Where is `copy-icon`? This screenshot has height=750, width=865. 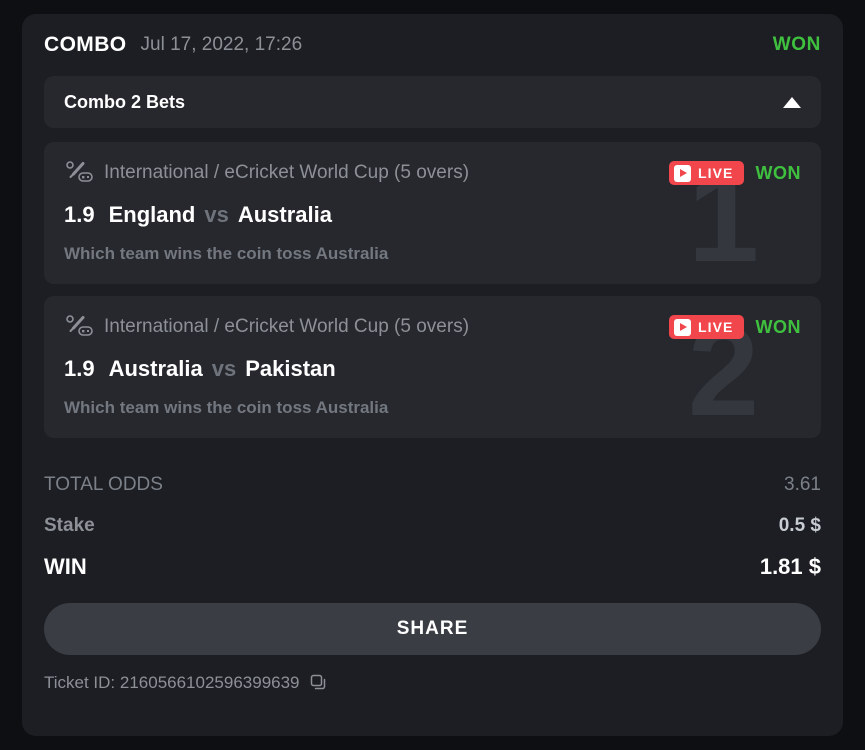
copy-icon is located at coordinates (319, 683).